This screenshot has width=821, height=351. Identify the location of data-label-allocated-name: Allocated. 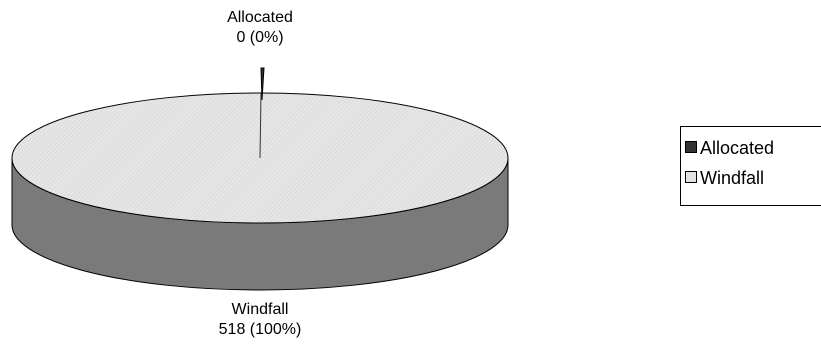
(260, 17).